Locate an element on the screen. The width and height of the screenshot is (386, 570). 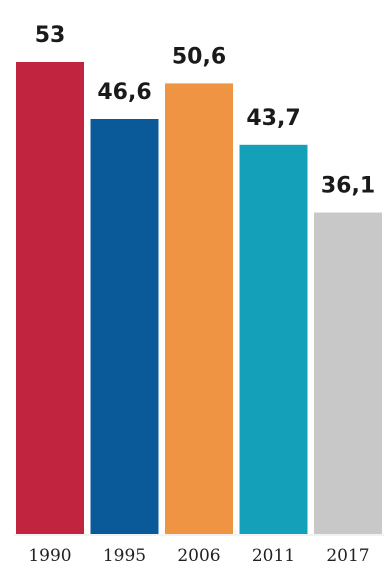
bar-2017 is located at coordinates (348, 373).